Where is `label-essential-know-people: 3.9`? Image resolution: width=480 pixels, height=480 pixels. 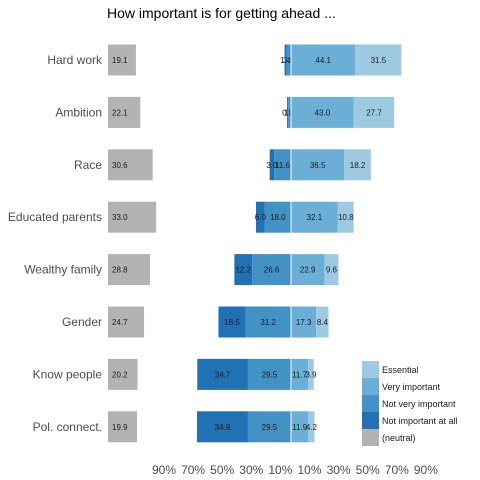
label-essential-know-people: 3.9 is located at coordinates (311, 374).